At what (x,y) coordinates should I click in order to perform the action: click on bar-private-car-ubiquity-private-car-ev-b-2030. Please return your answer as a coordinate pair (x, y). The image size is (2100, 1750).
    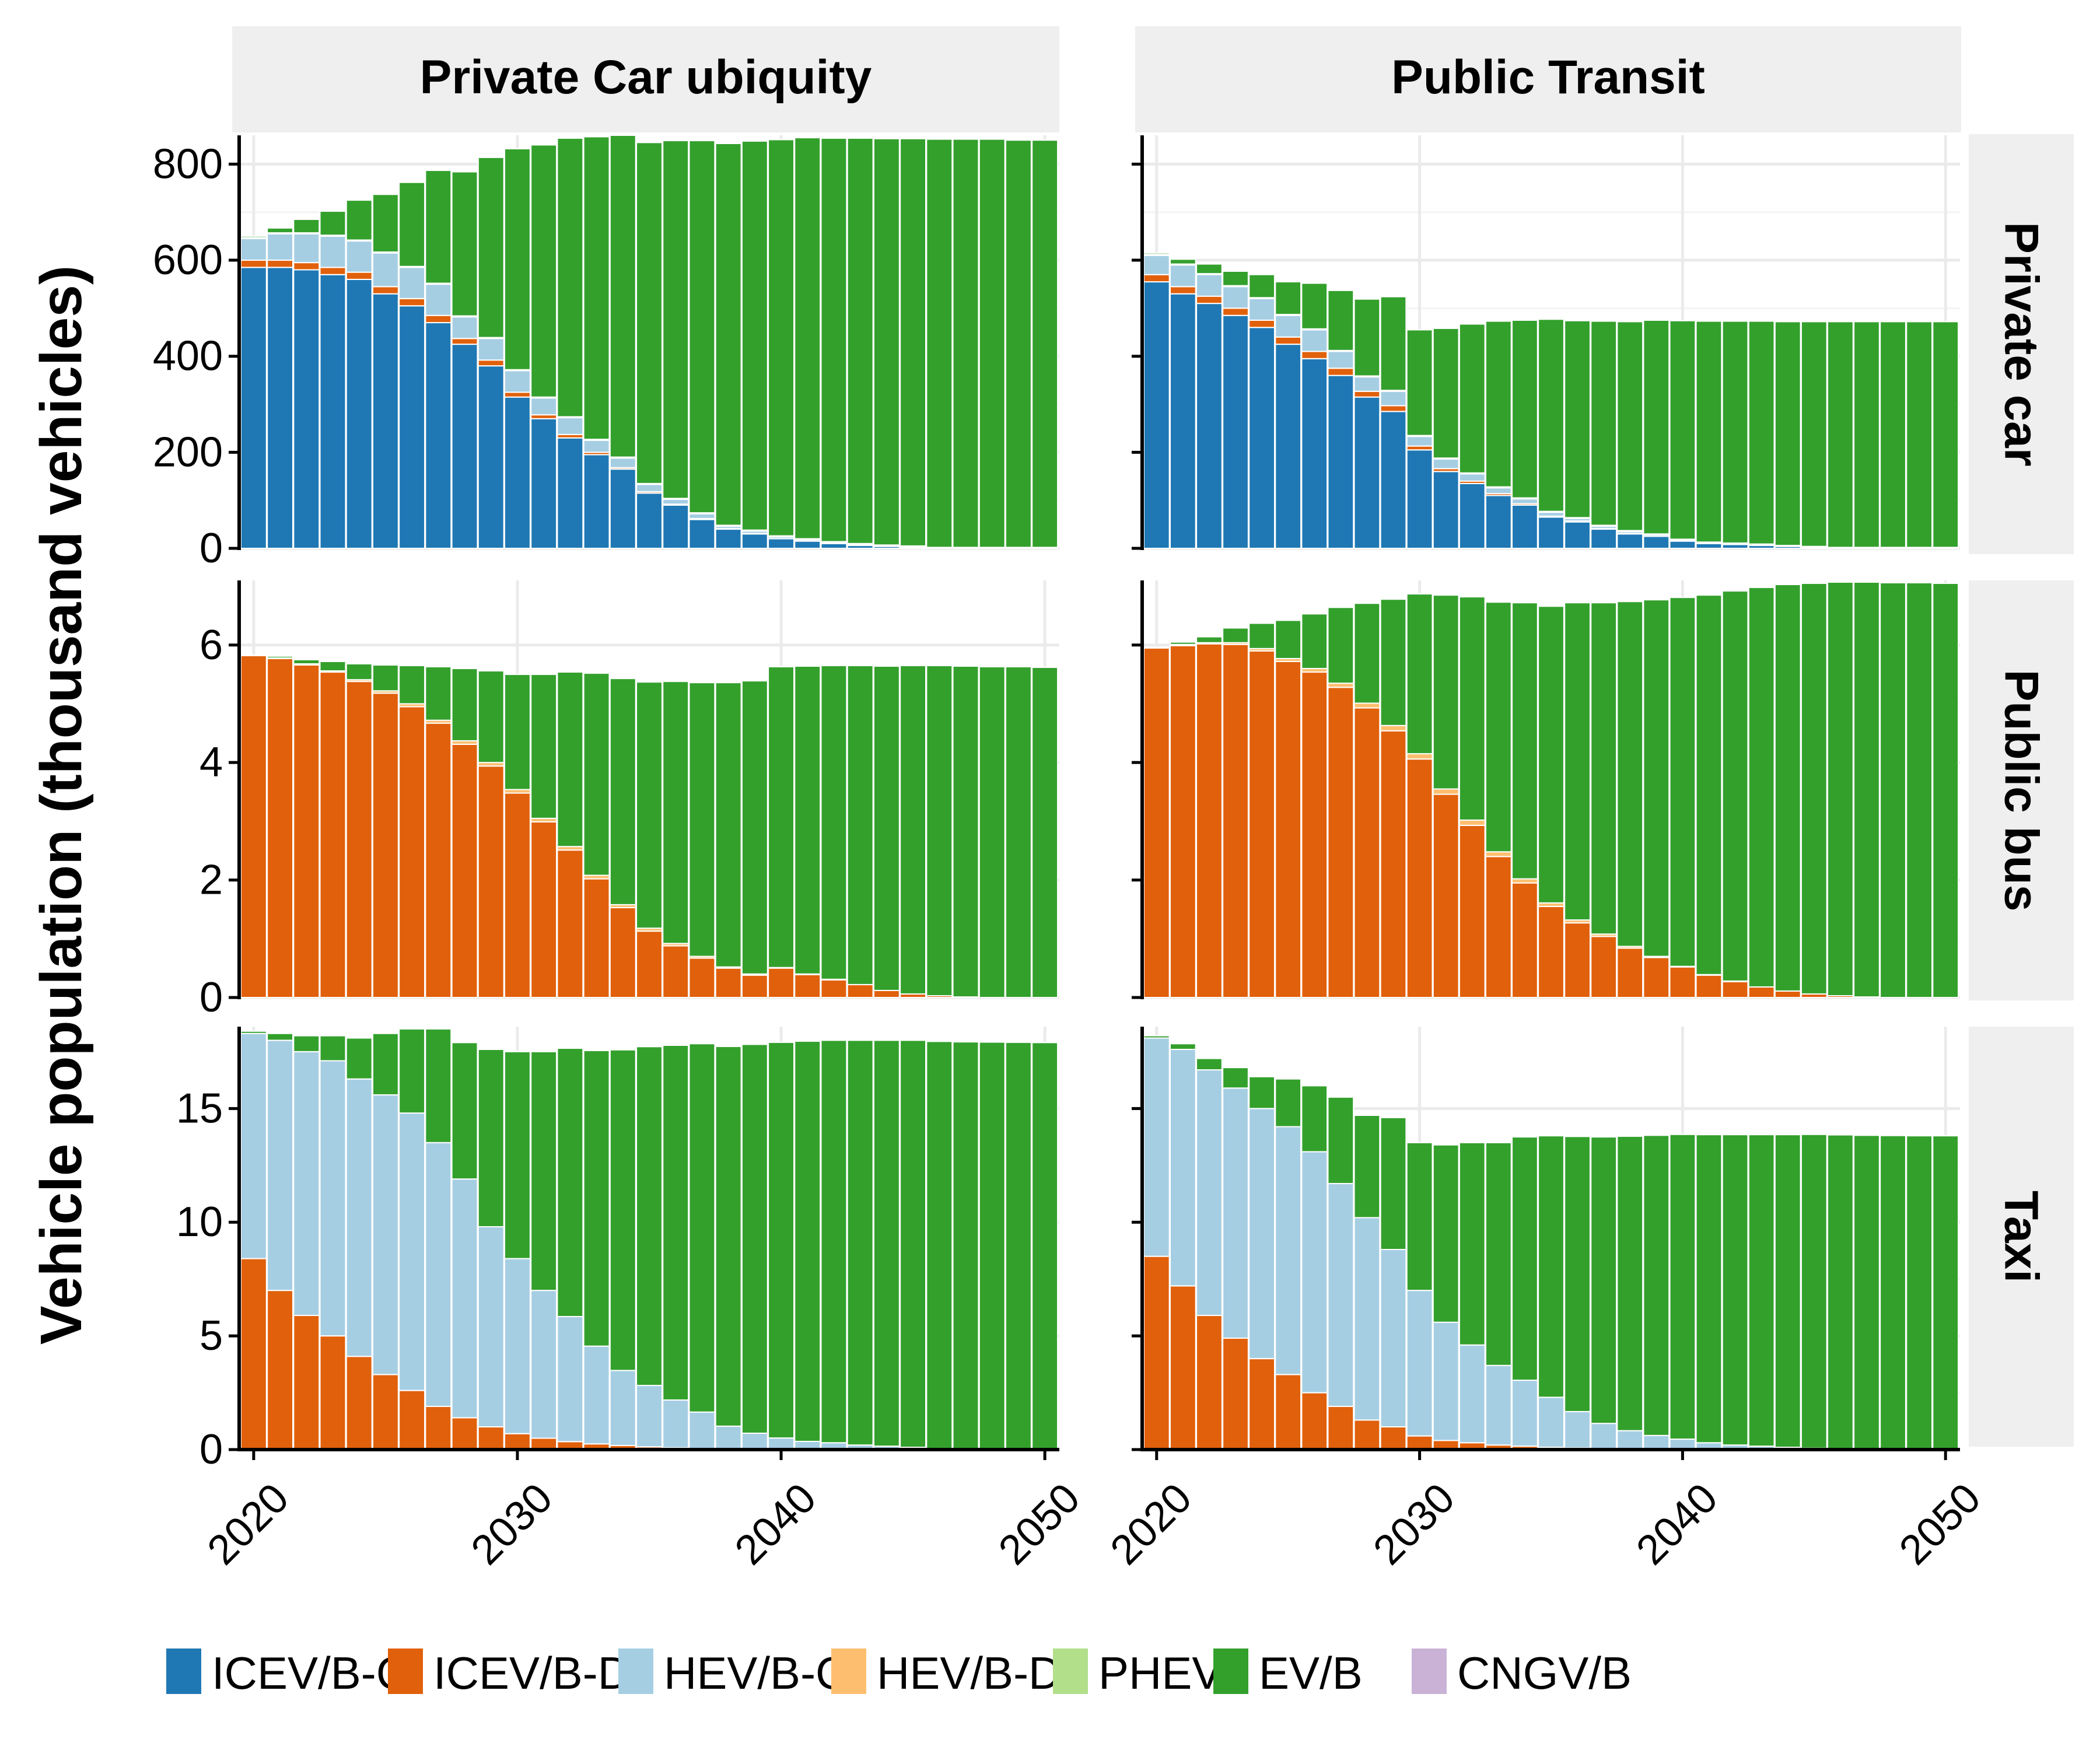
    Looking at the image, I should click on (517, 259).